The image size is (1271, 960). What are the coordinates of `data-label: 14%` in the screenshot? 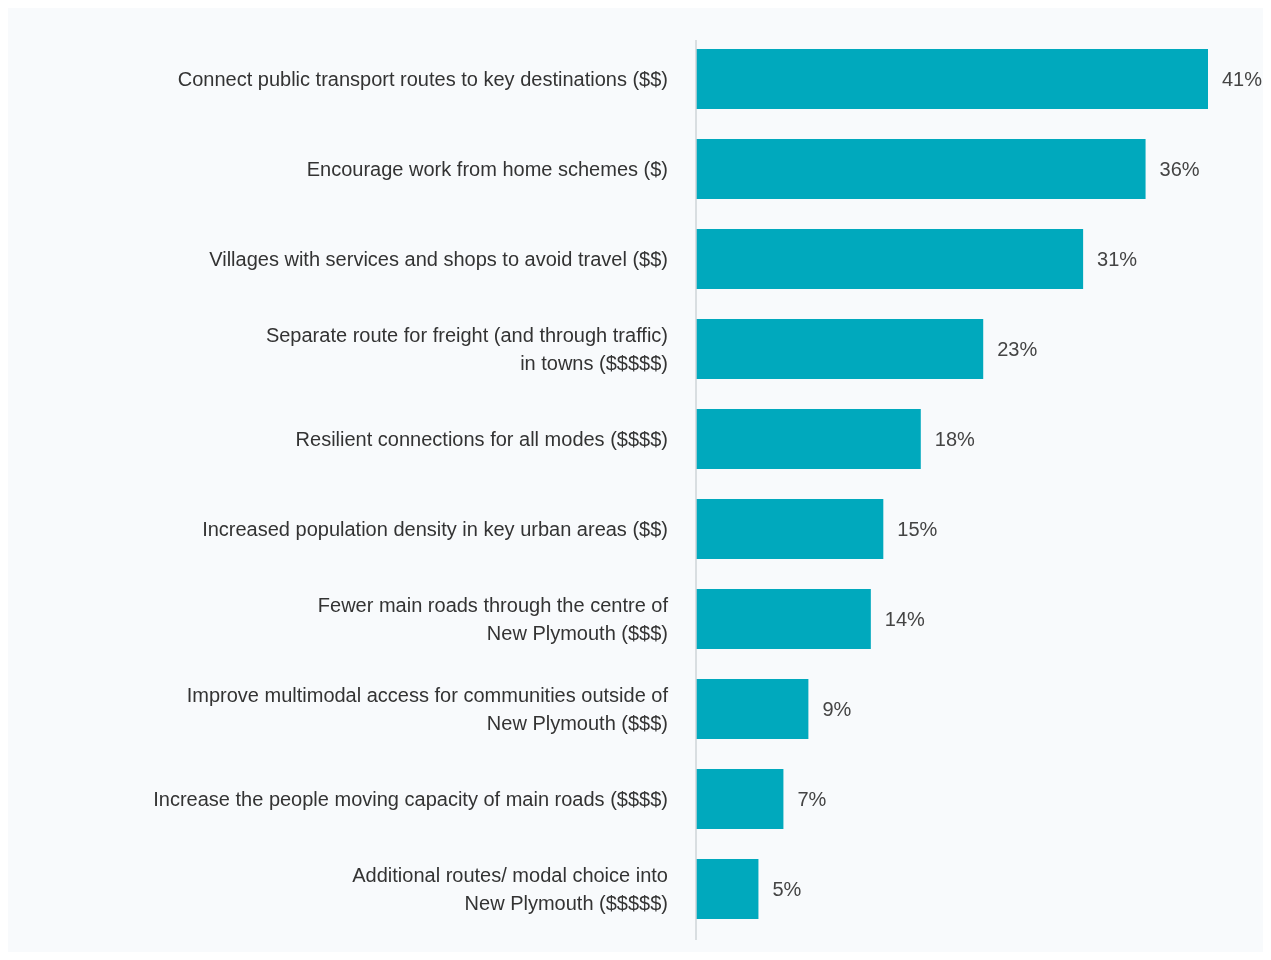 It's located at (905, 619).